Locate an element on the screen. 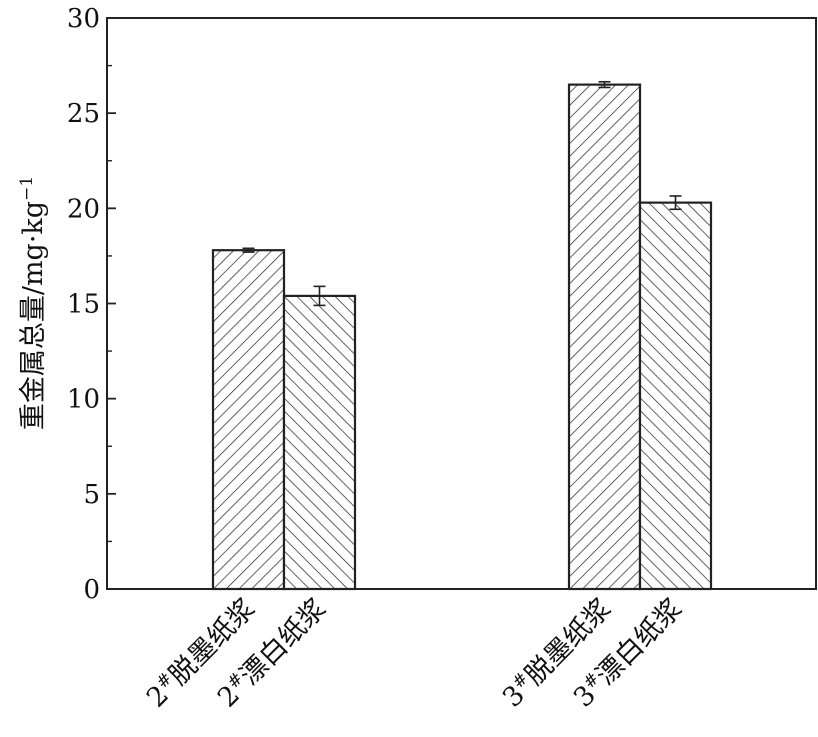 The width and height of the screenshot is (818, 737). y-tick-label: 0 is located at coordinates (91, 590).